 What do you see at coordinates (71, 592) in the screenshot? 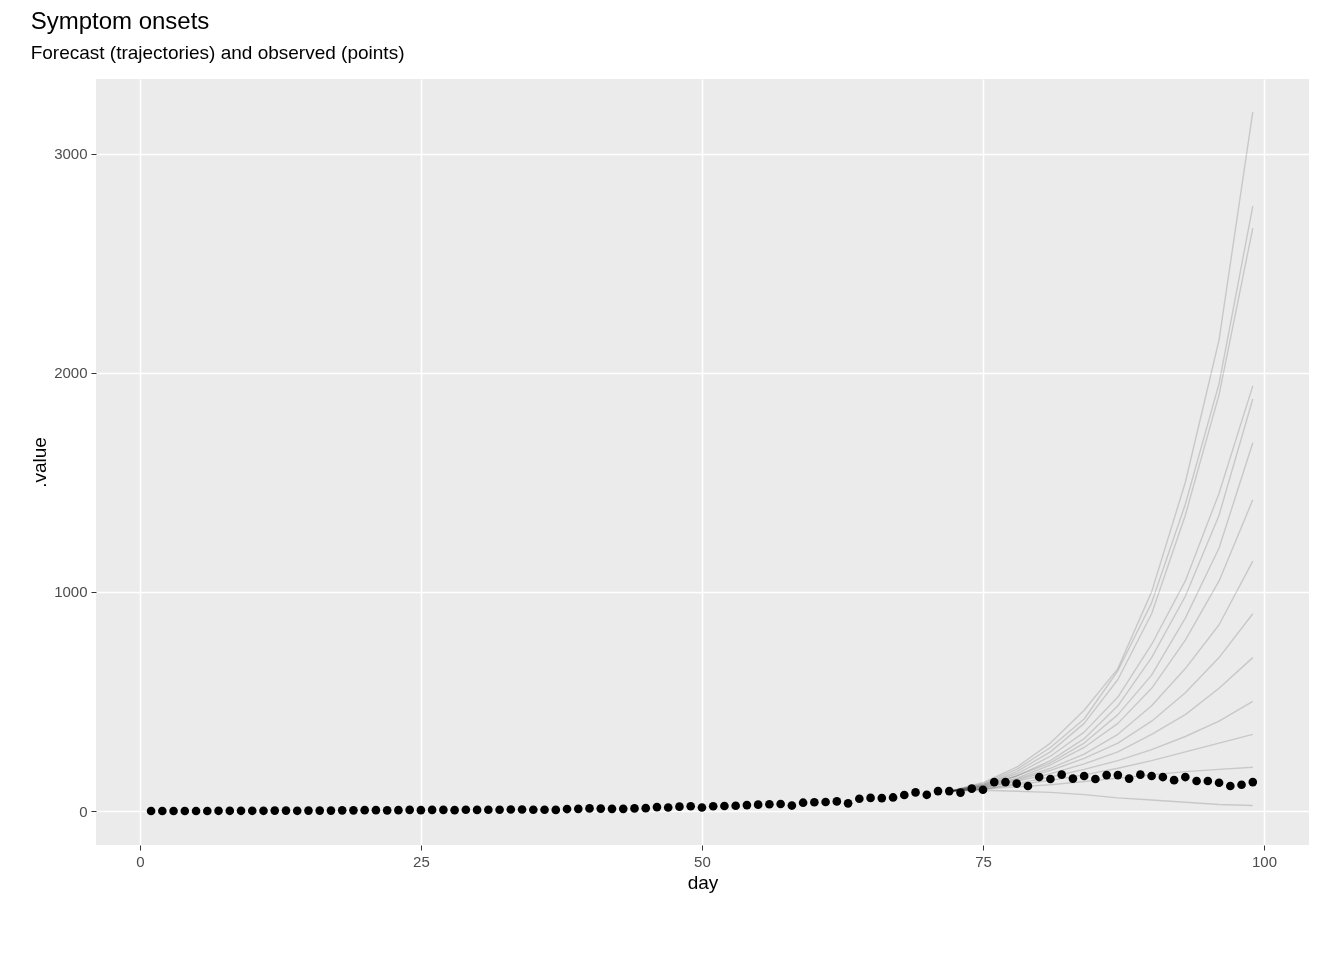
I see `y-tick-label: 1000` at bounding box center [71, 592].